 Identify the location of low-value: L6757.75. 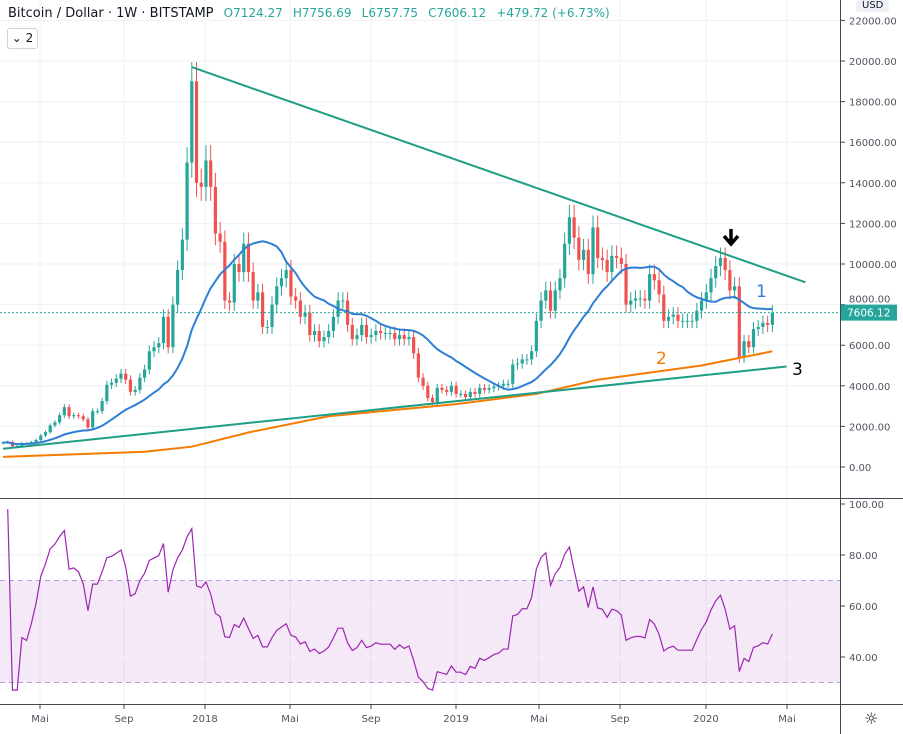
(389, 13).